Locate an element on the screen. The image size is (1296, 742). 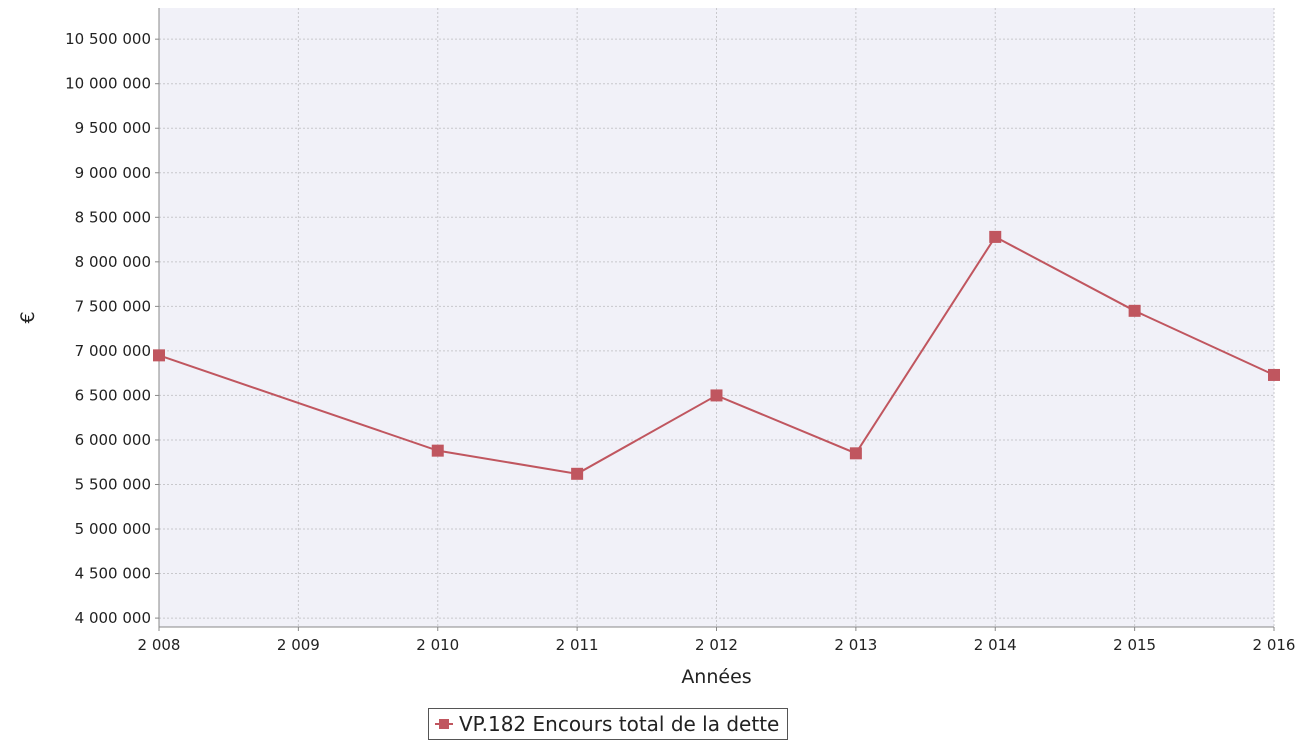
legend-swatch is located at coordinates (444, 724).